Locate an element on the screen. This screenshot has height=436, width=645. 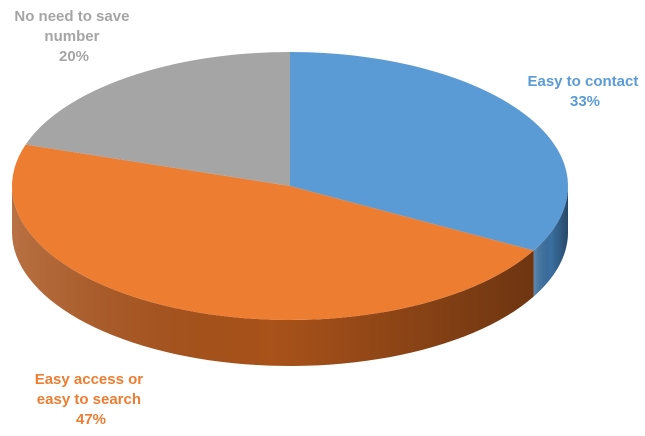
label-no-need-to-save-line-2: number is located at coordinates (71, 36).